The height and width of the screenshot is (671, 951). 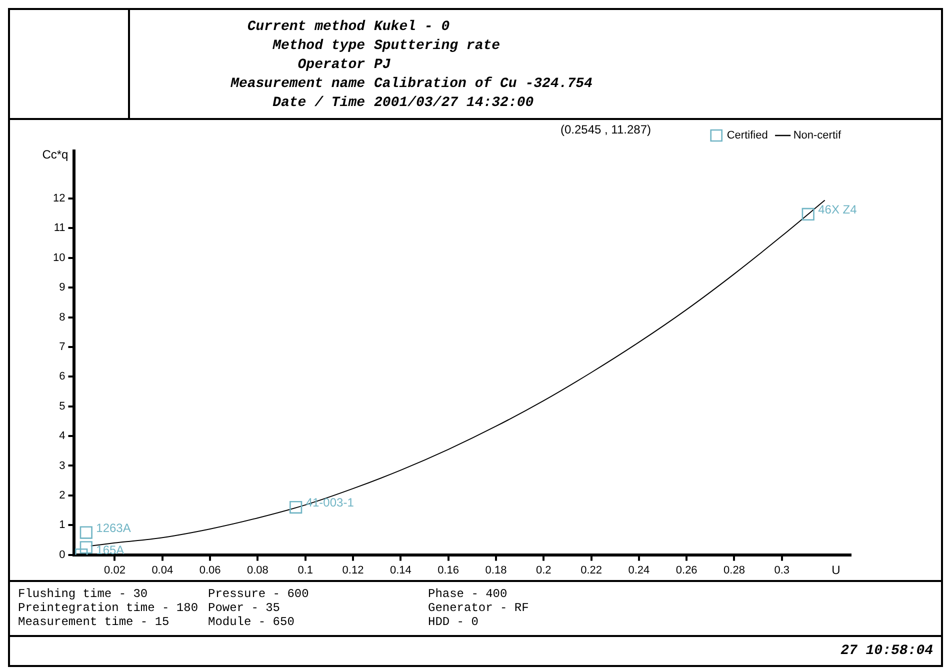 I want to click on y-tick-label: 11, so click(x=60, y=228).